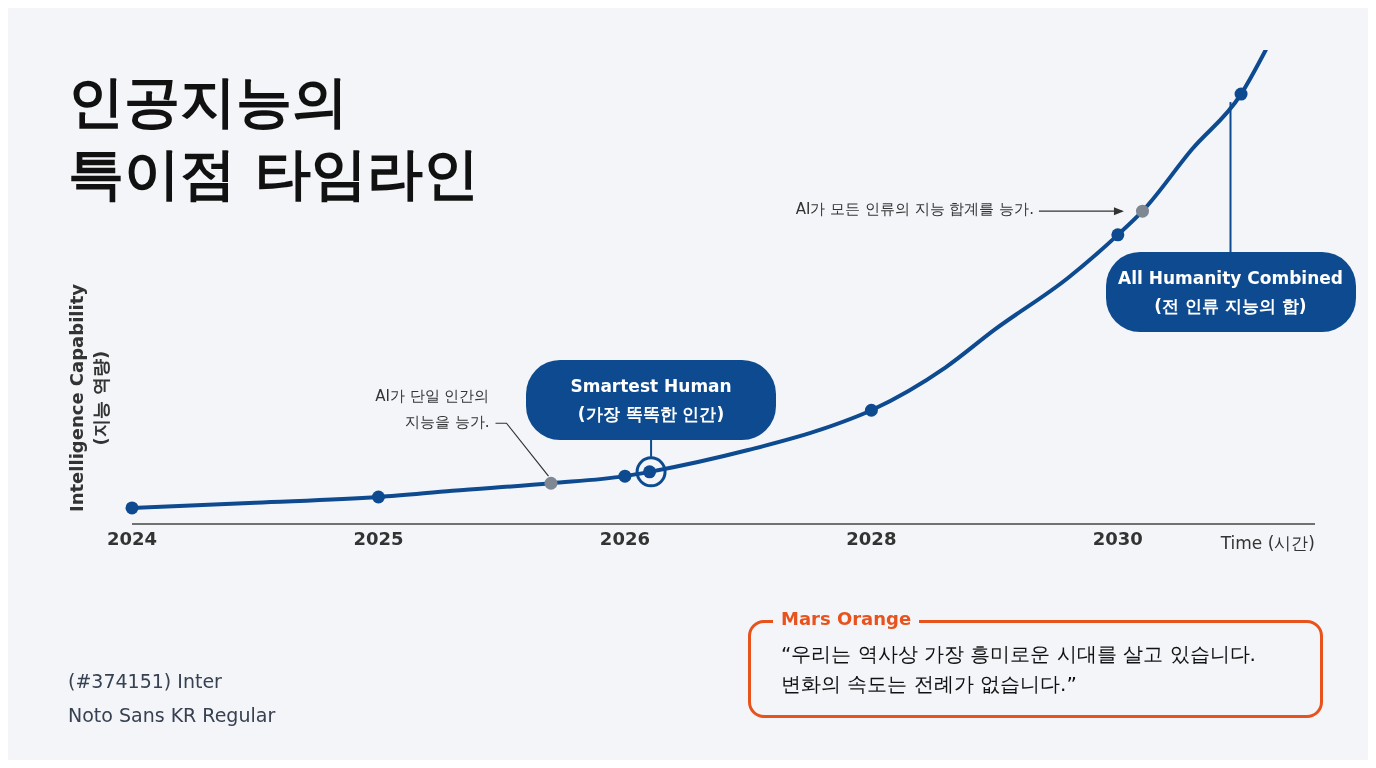 This screenshot has height=768, width=1376. I want to click on x-tick-label: 2028, so click(871, 538).